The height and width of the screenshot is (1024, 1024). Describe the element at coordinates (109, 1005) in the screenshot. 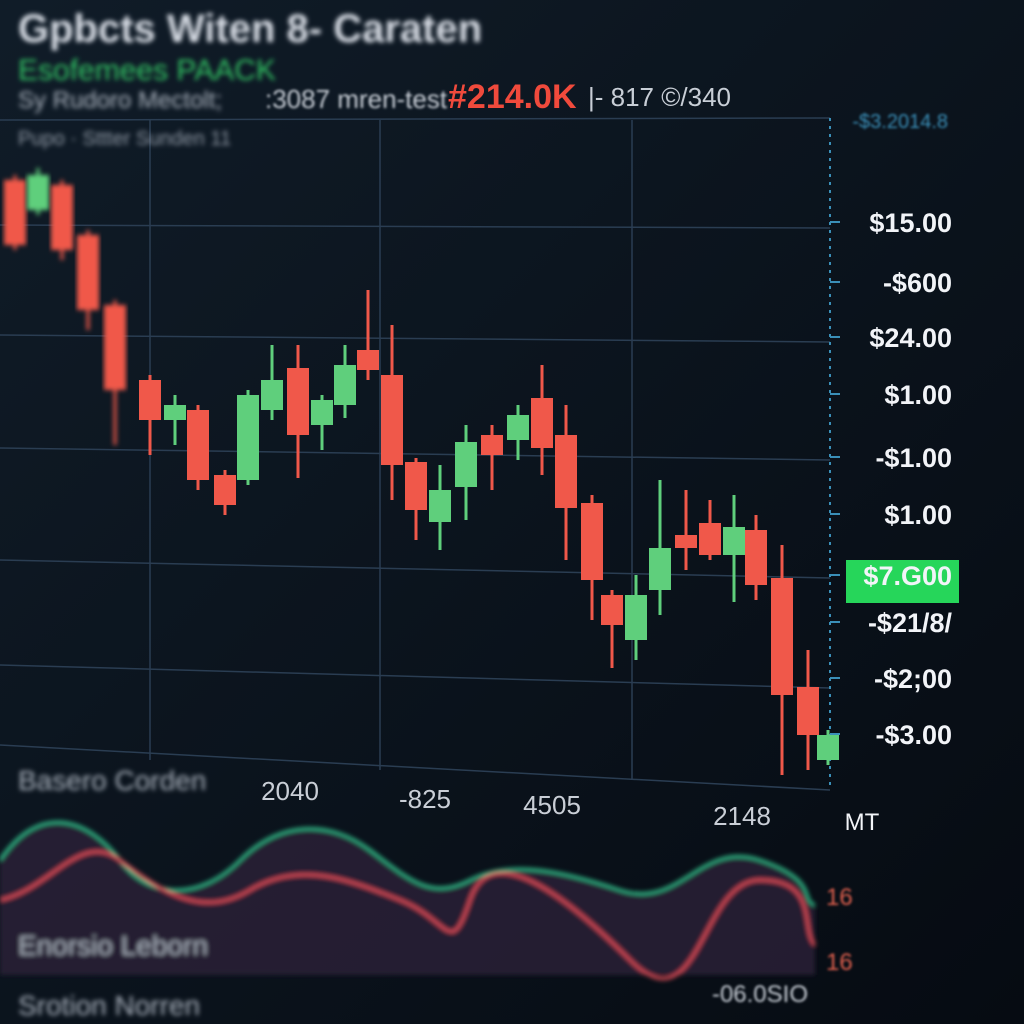

I see `panel-label: Srotion Norren` at that location.